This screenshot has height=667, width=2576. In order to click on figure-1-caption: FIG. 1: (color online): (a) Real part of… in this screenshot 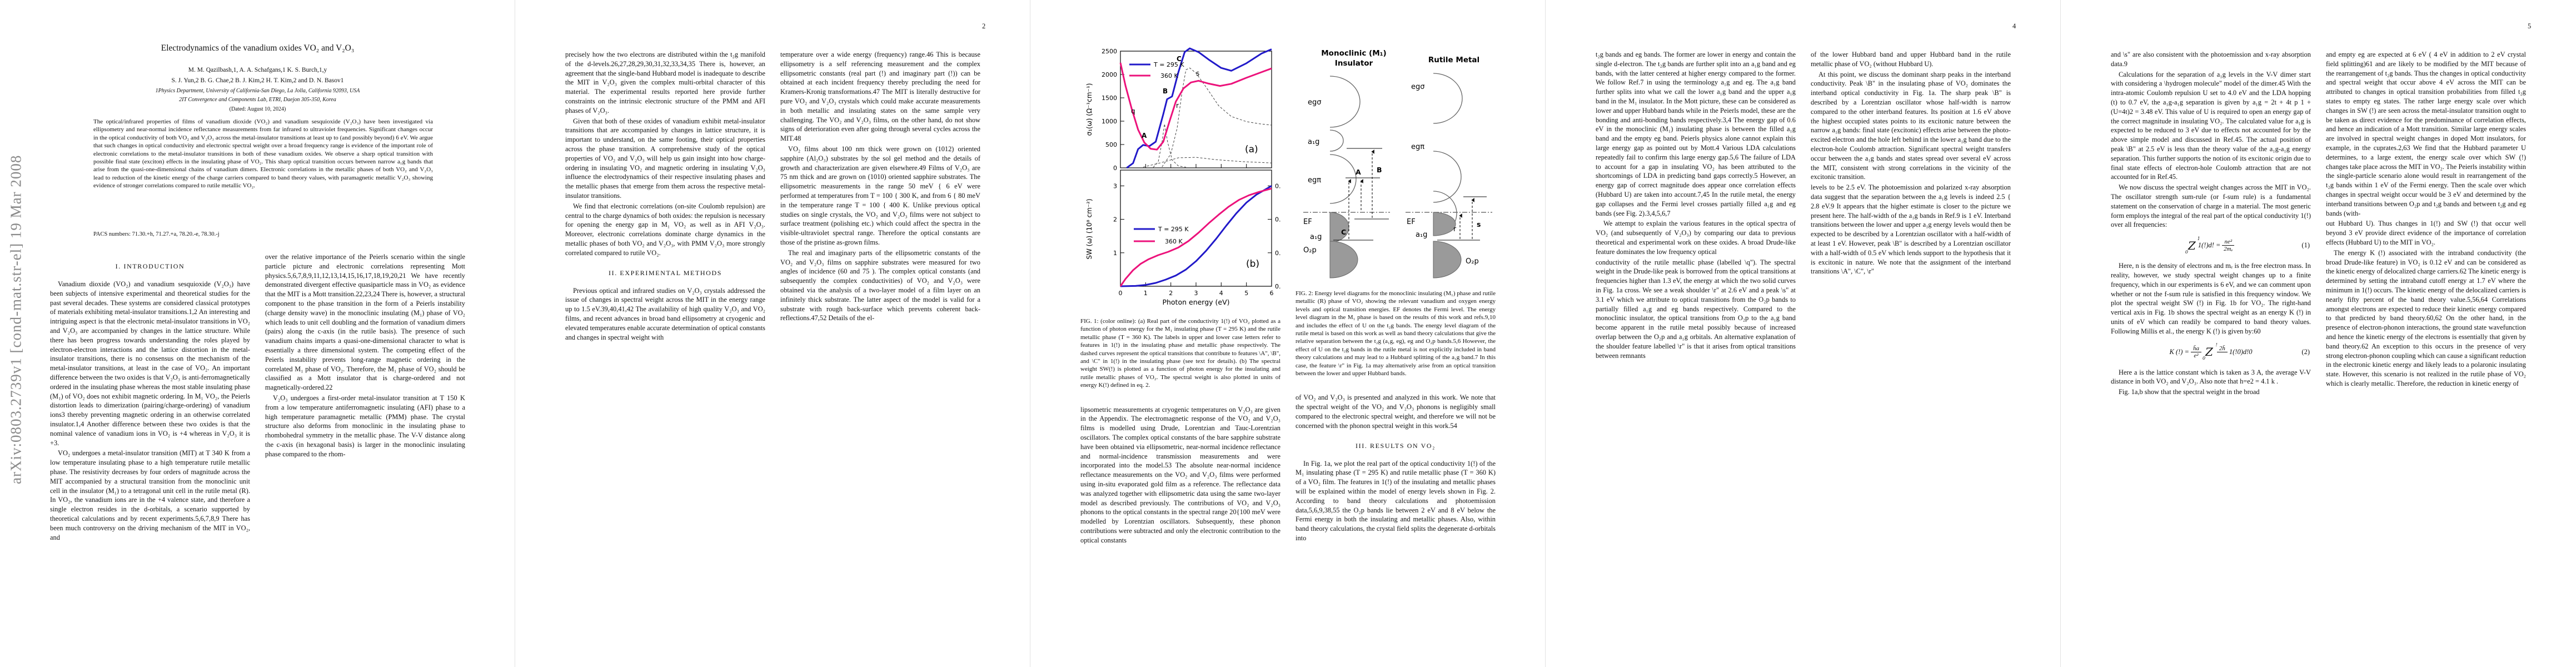, I will do `click(1180, 353)`.